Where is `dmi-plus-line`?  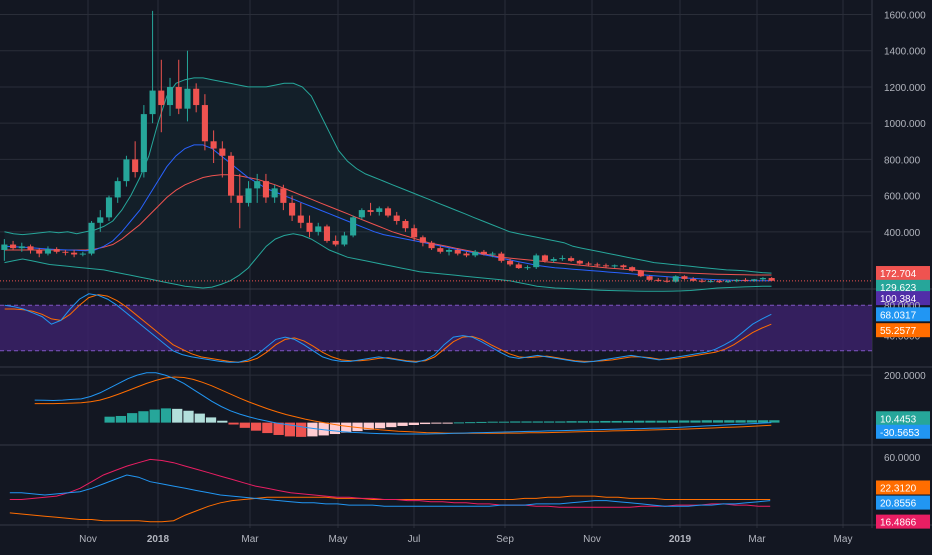 dmi-plus-line is located at coordinates (390, 490).